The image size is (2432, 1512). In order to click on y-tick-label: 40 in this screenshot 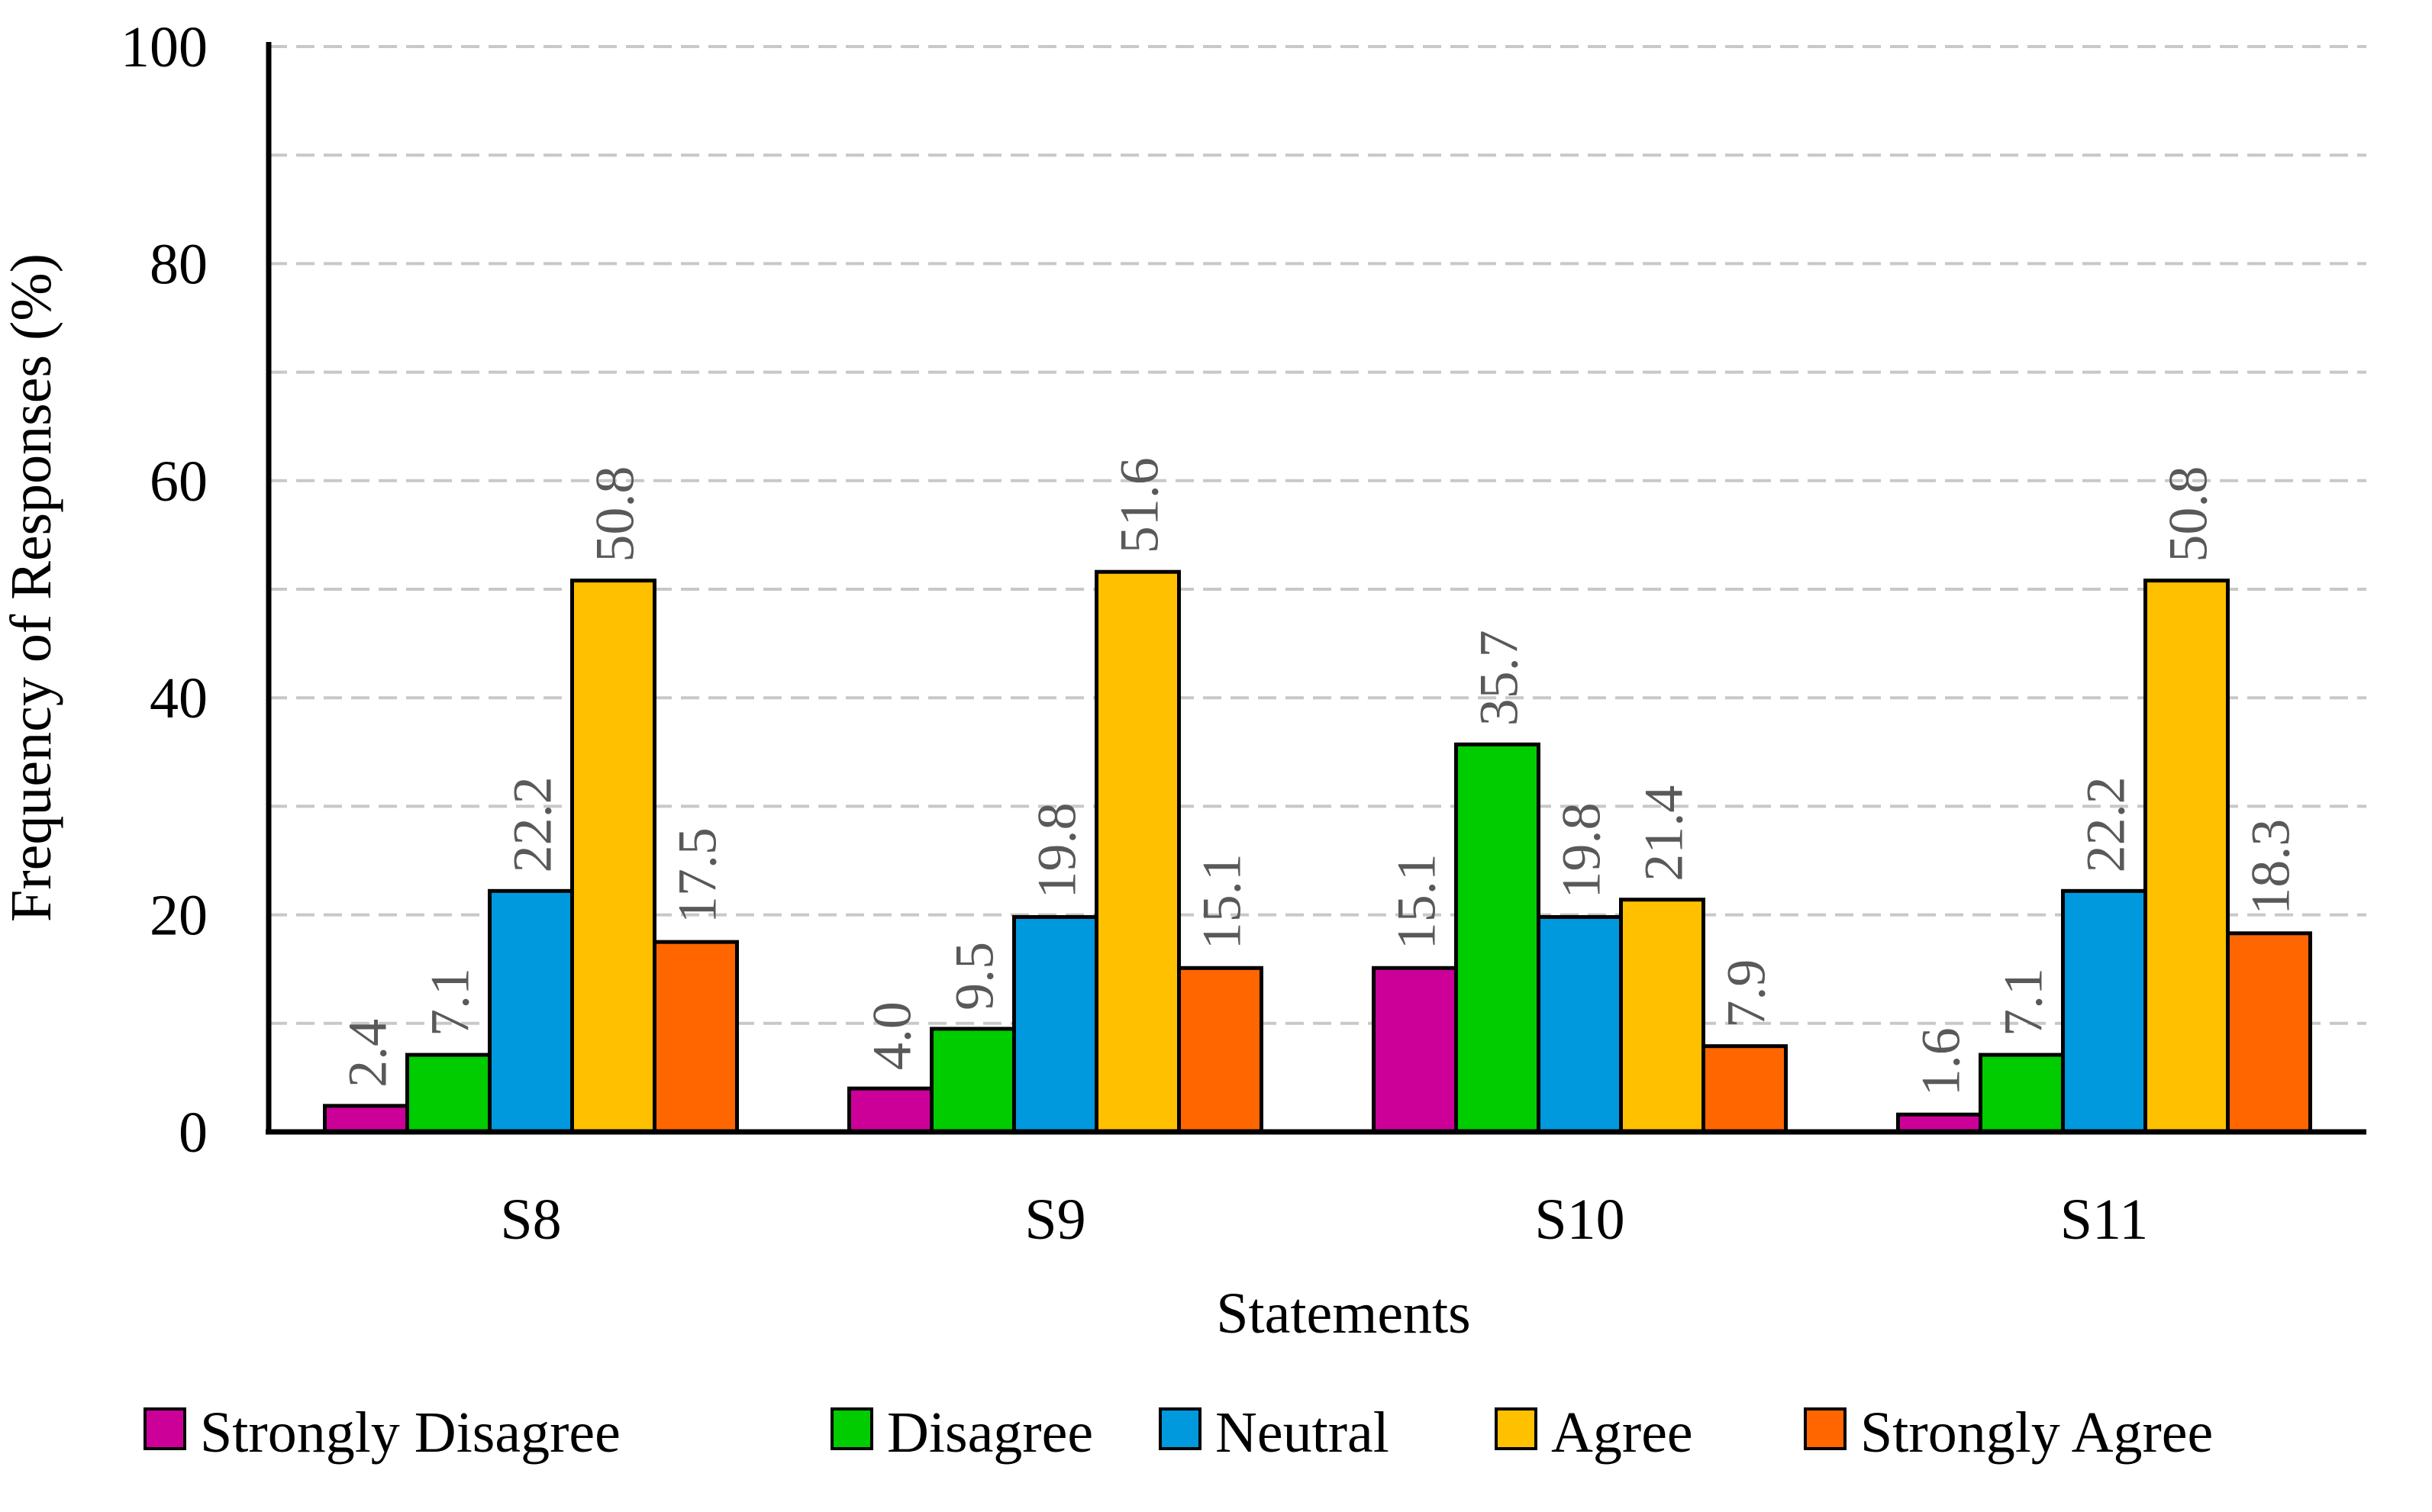, I will do `click(179, 698)`.